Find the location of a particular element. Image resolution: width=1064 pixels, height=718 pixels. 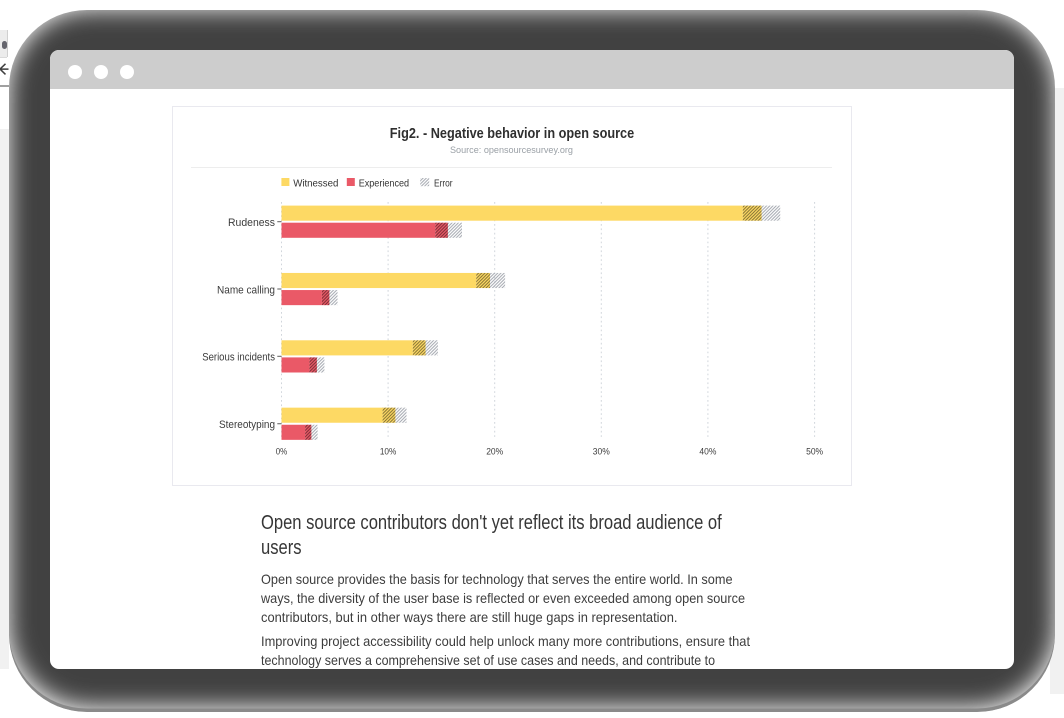

svg-text: 50% is located at coordinates (814, 451).